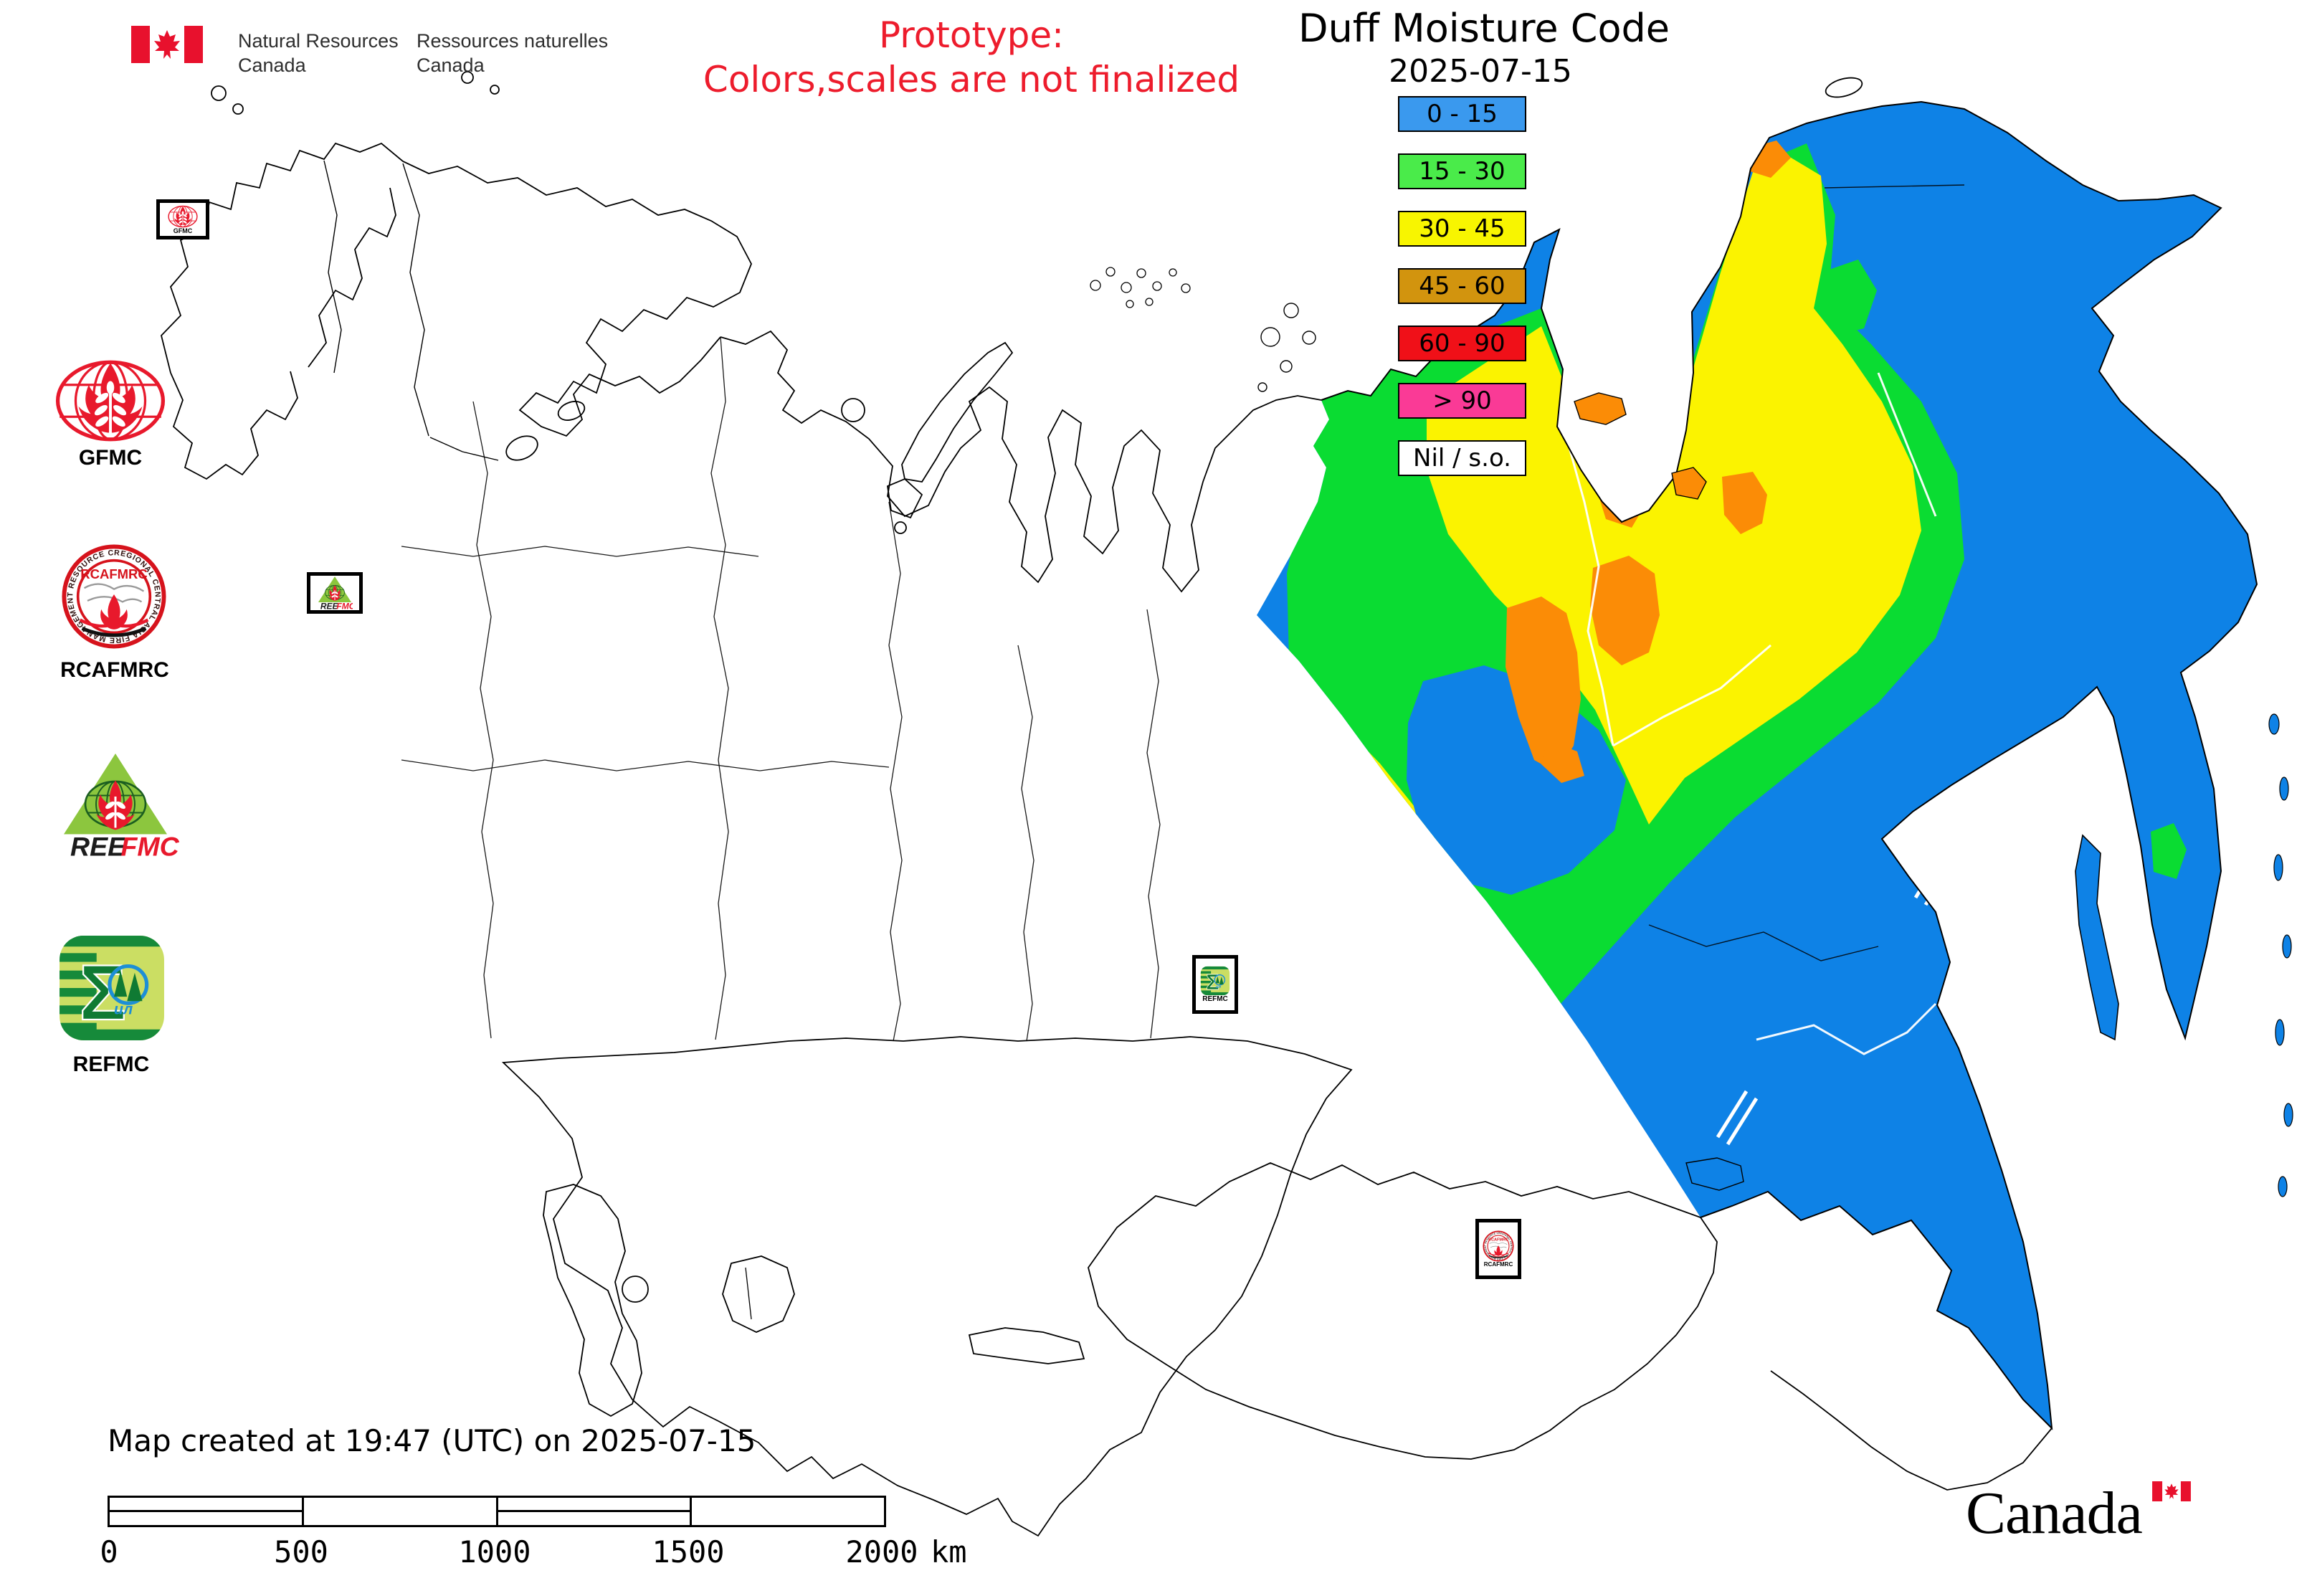 The width and height of the screenshot is (2302, 1596). What do you see at coordinates (1484, 28) in the screenshot?
I see `page-title: Duff Moisture Code` at bounding box center [1484, 28].